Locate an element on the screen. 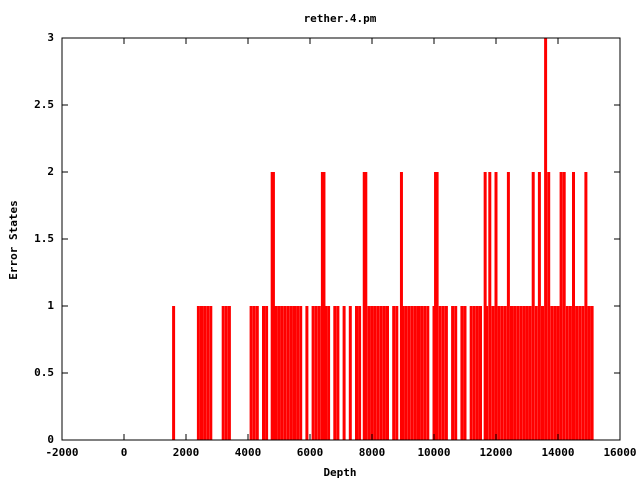  x-tick-label: 10000 is located at coordinates (433, 452).